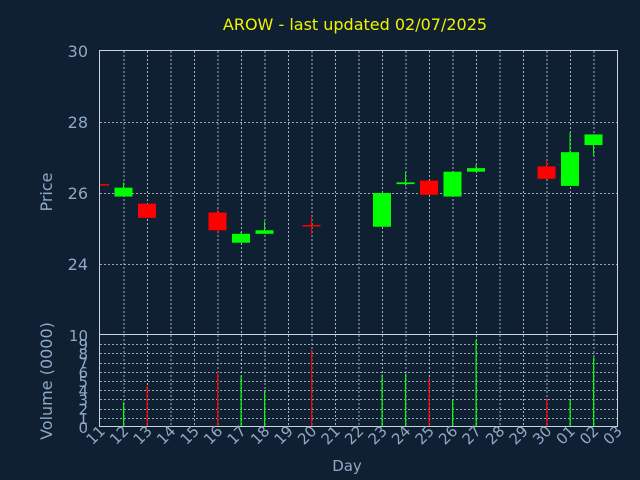 Image resolution: width=640 pixels, height=480 pixels. Describe the element at coordinates (83, 382) in the screenshot. I see `volume-tick-label: 5` at that location.